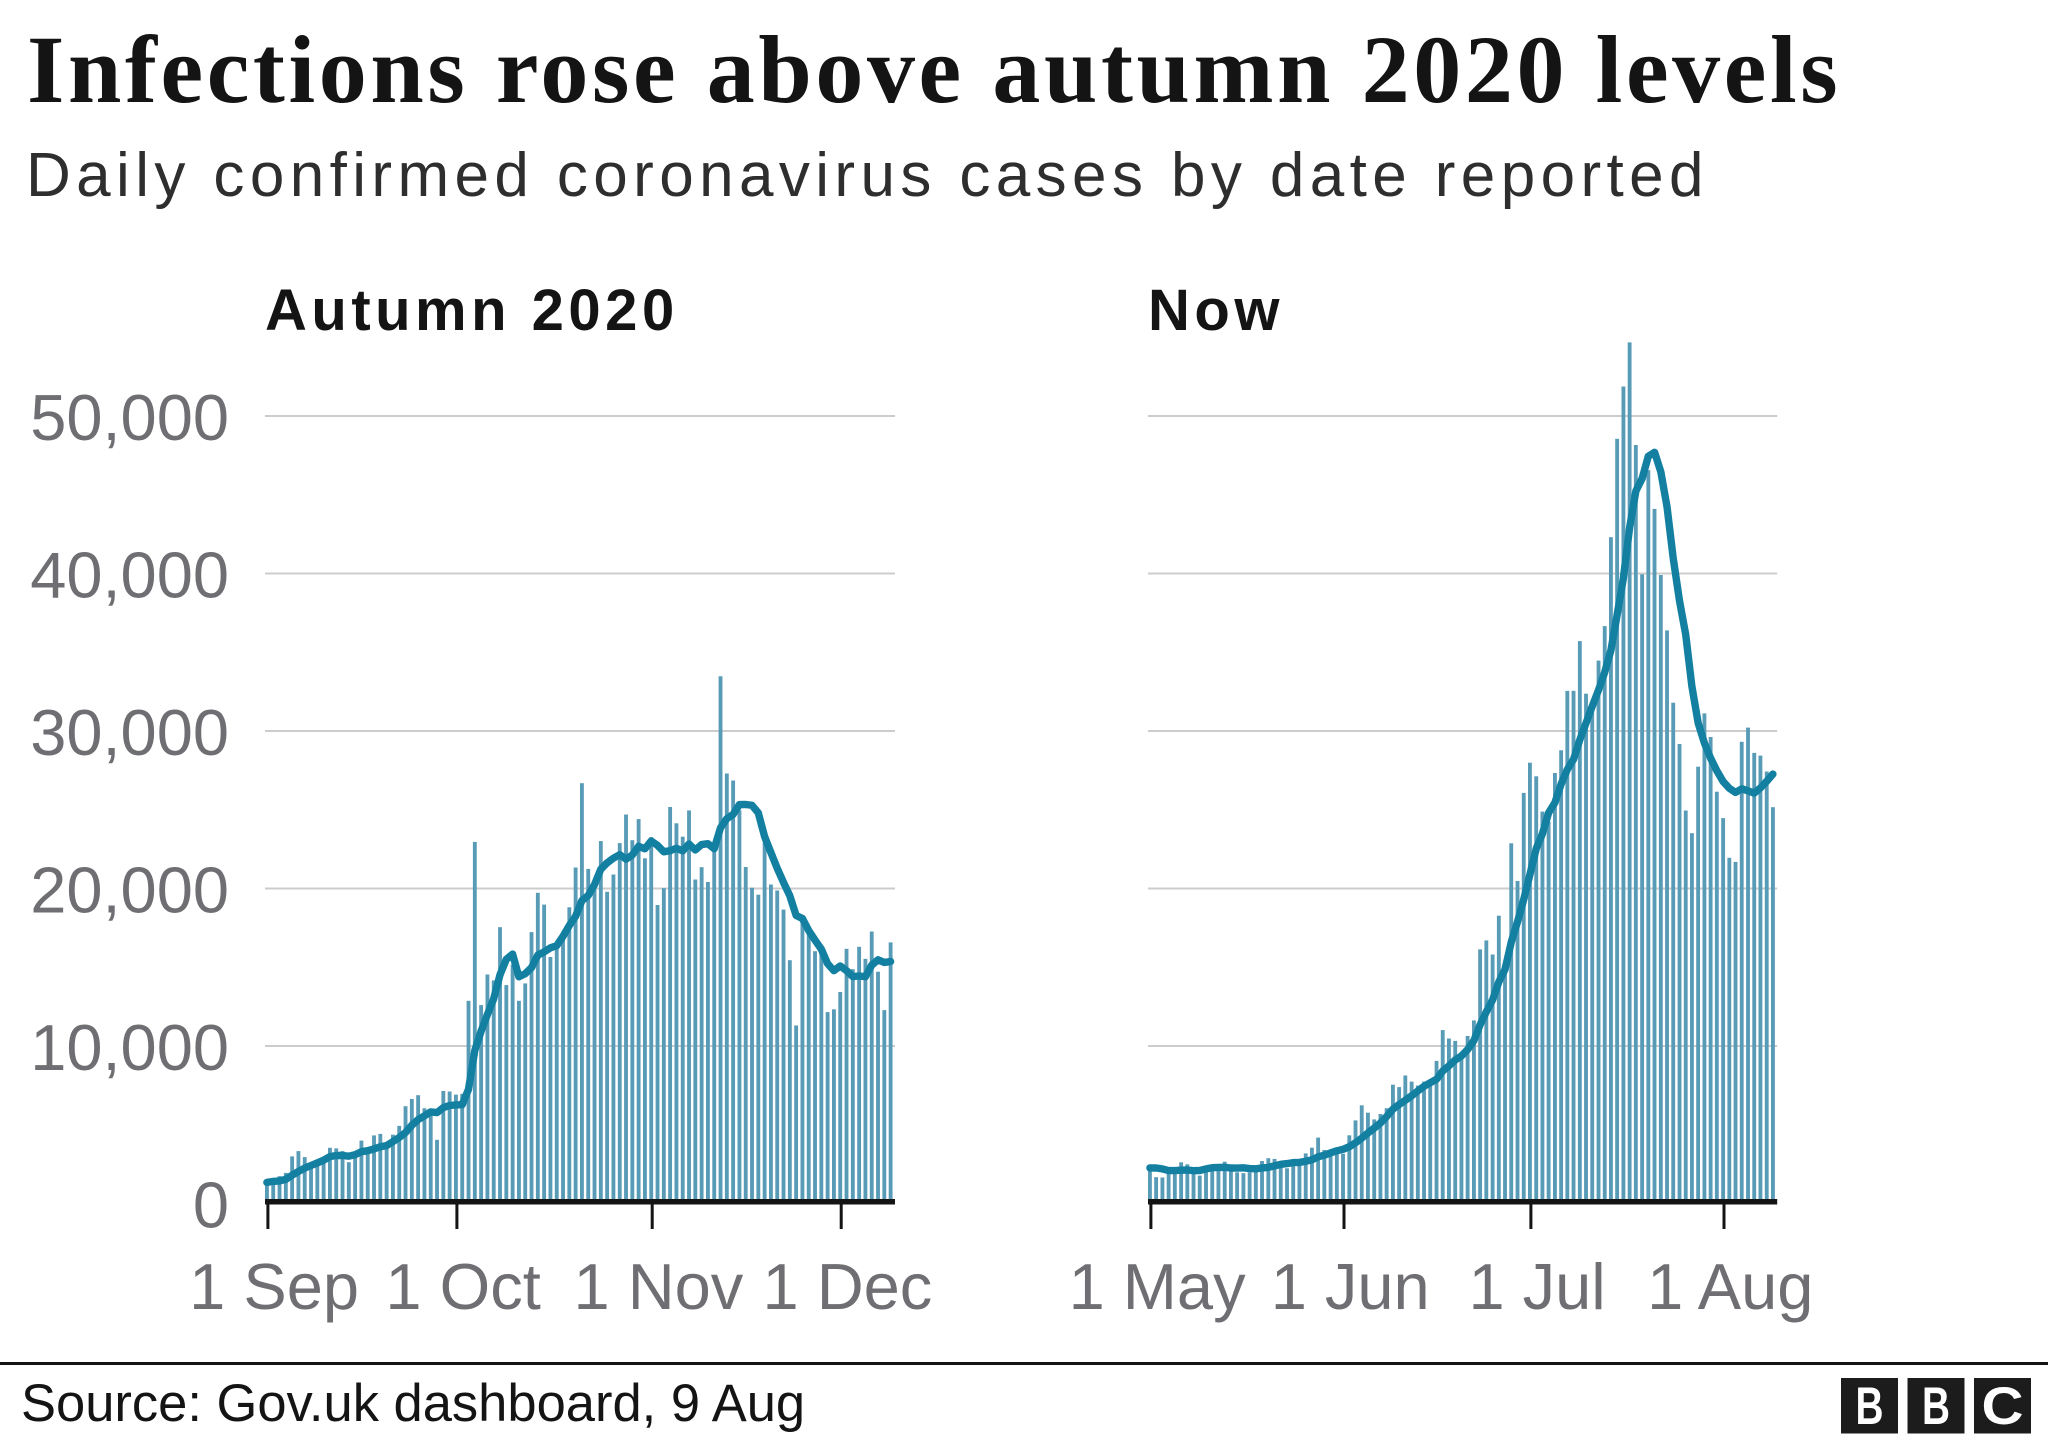 The image size is (2048, 1445). What do you see at coordinates (129, 732) in the screenshot?
I see `svg-text: 30,000` at bounding box center [129, 732].